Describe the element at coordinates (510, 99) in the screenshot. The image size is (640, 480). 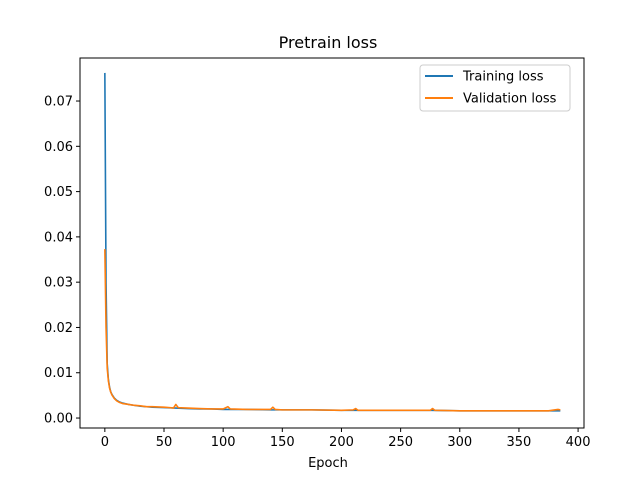
I see `legend-label: Validation loss` at that location.